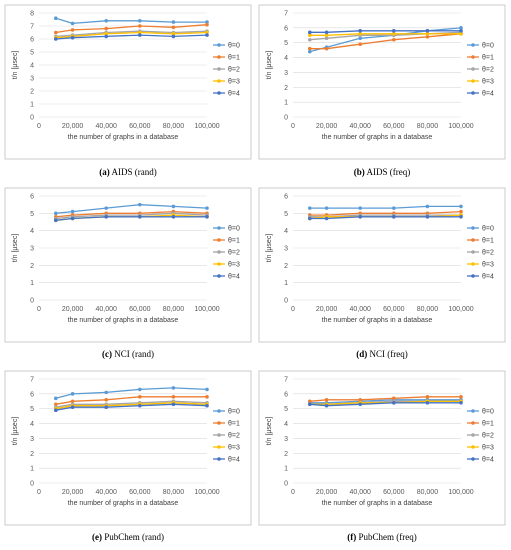  I want to click on caption-text: AIDS (freq), so click(389, 172).